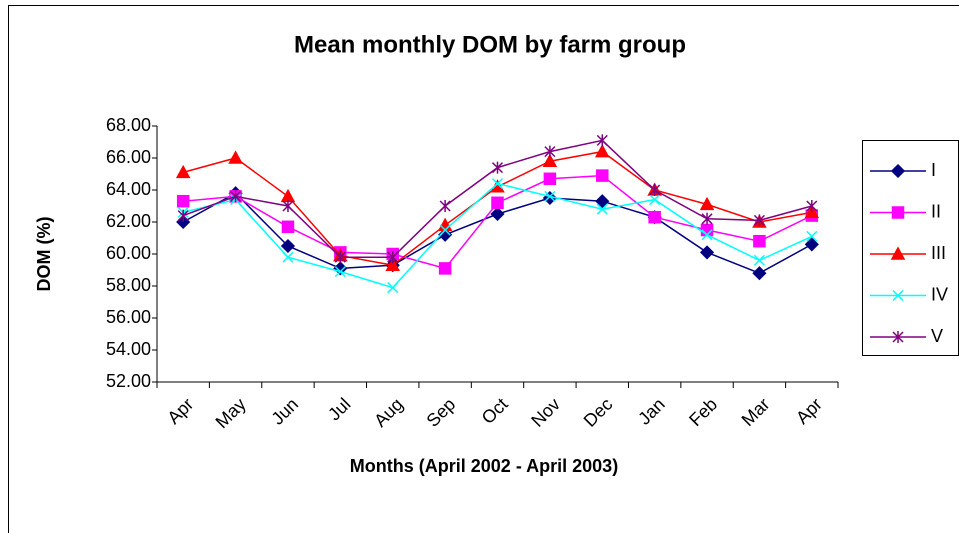 Image resolution: width=959 pixels, height=533 pixels. I want to click on x-tick-label: Jan, so click(651, 411).